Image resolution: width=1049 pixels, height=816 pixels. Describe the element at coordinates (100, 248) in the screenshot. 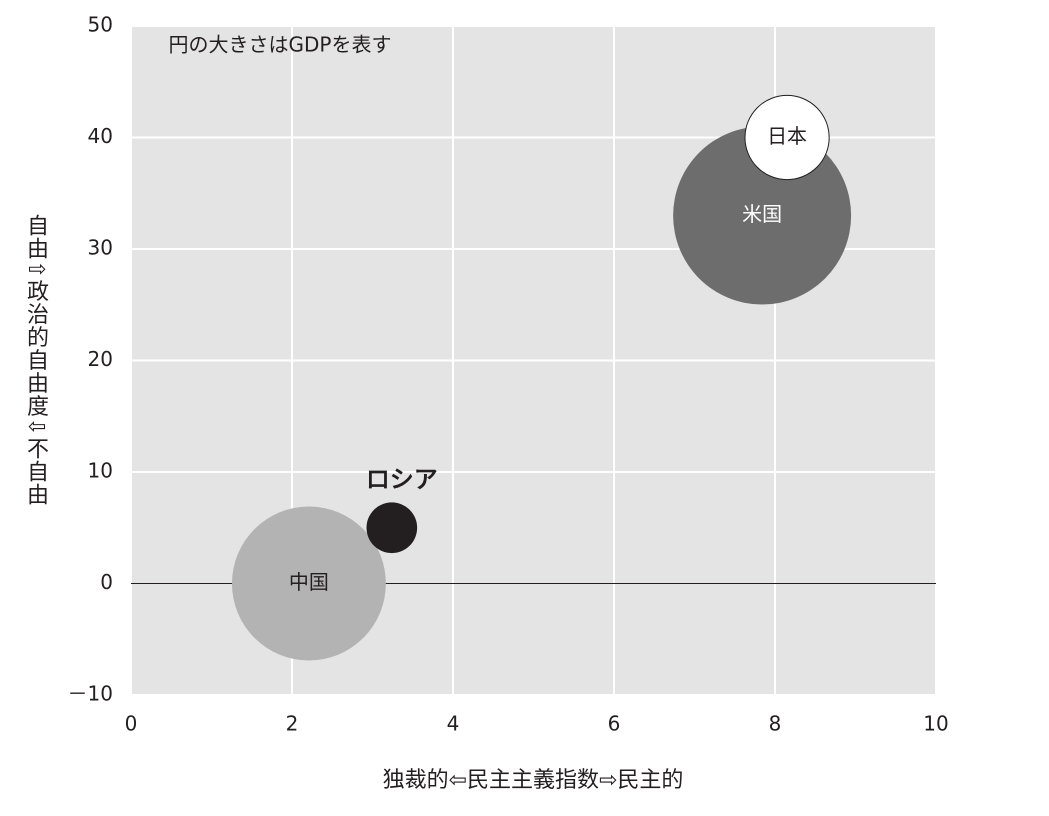

I see `y-tick-label: 30` at that location.